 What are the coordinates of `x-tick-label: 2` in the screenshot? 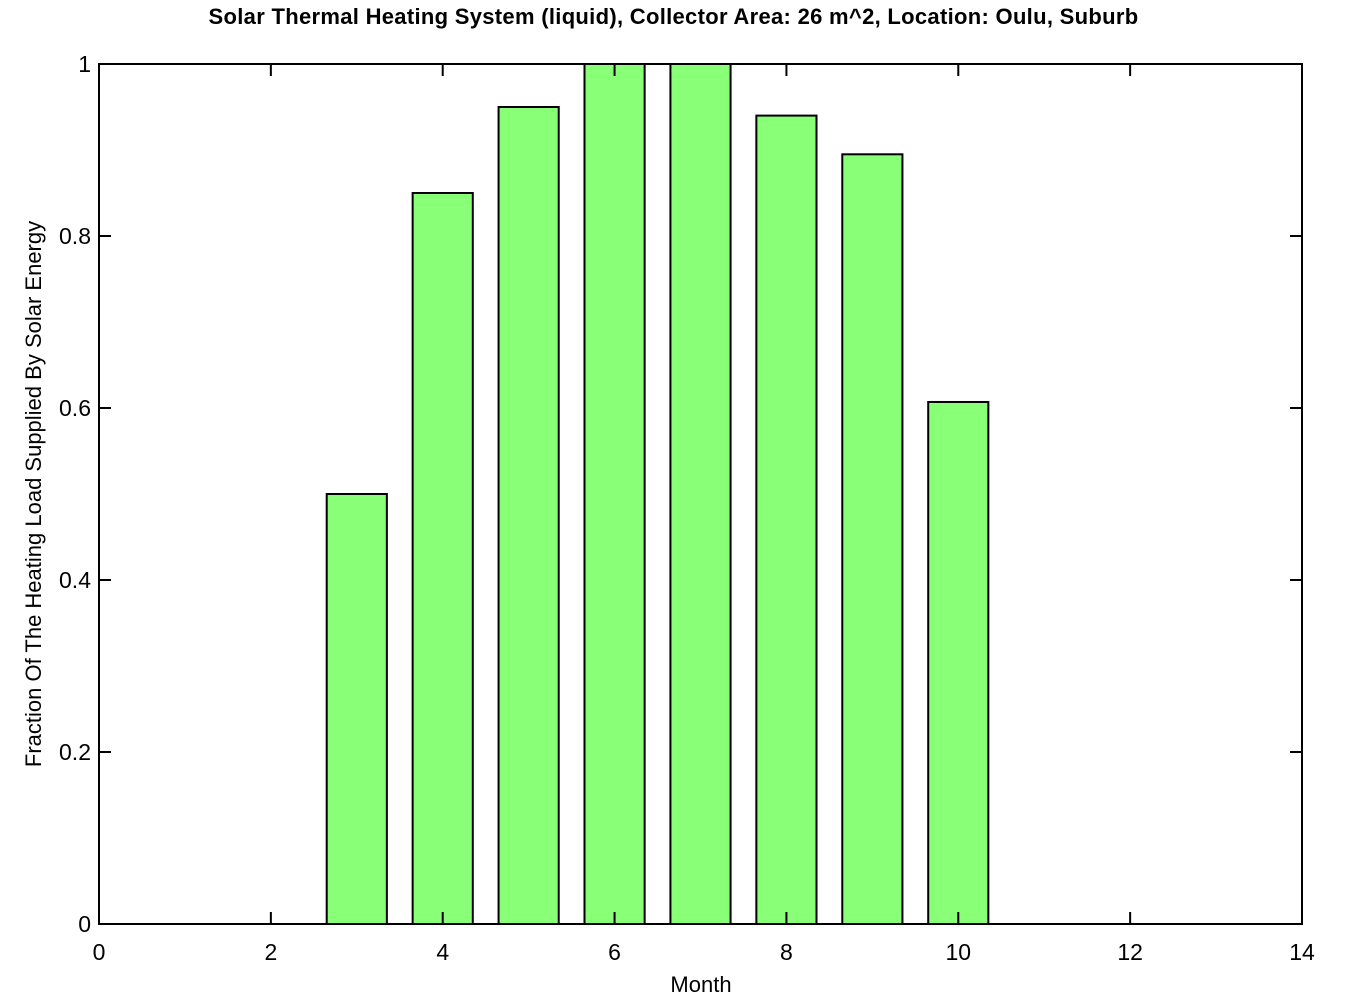 It's located at (270, 952).